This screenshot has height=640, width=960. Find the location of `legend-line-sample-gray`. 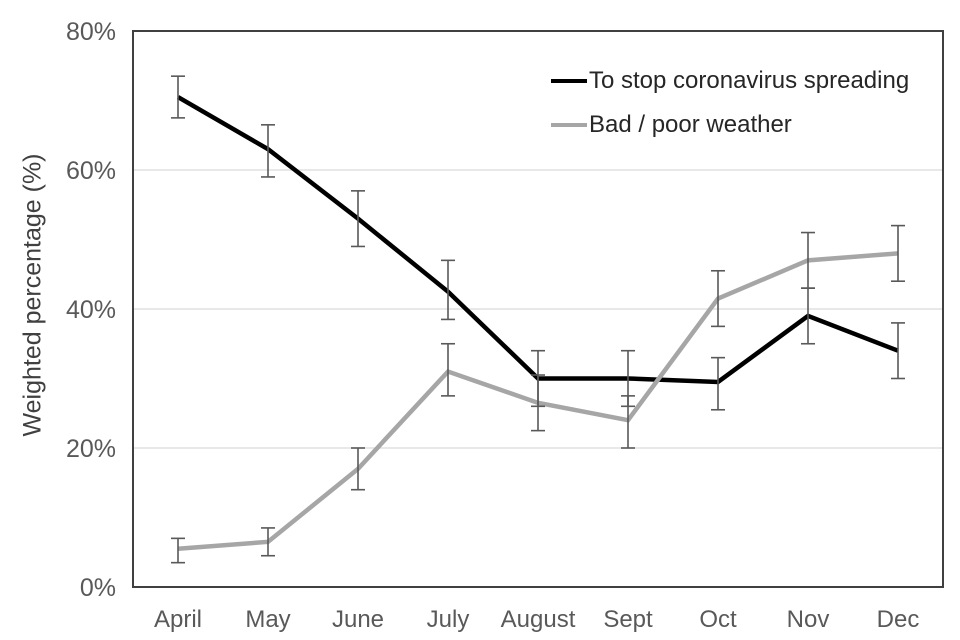

legend-line-sample-gray is located at coordinates (569, 125).